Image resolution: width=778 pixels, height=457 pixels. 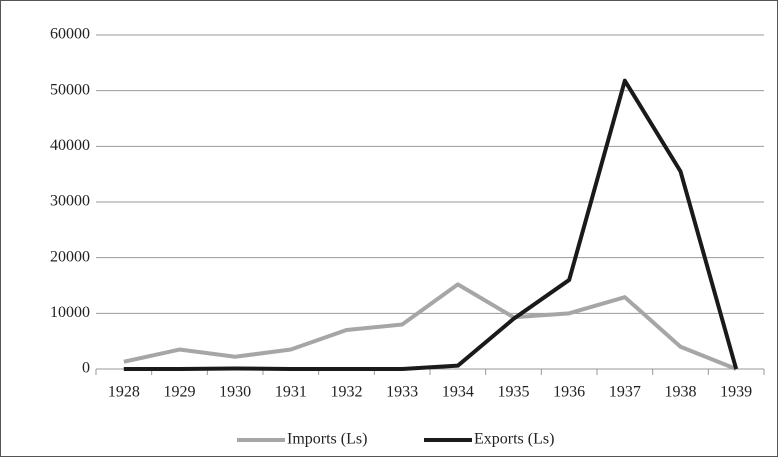 I want to click on x-tick-label: 1928, so click(x=124, y=392).